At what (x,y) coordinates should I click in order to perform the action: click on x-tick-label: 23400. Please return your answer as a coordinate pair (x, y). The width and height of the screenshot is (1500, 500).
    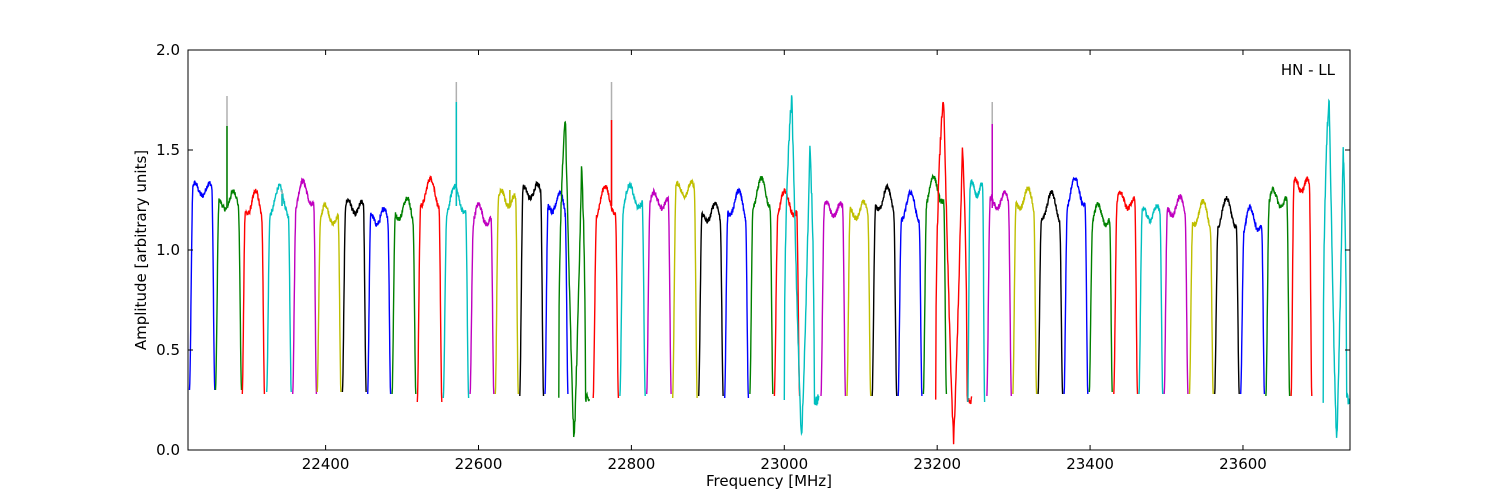
    Looking at the image, I should click on (1090, 464).